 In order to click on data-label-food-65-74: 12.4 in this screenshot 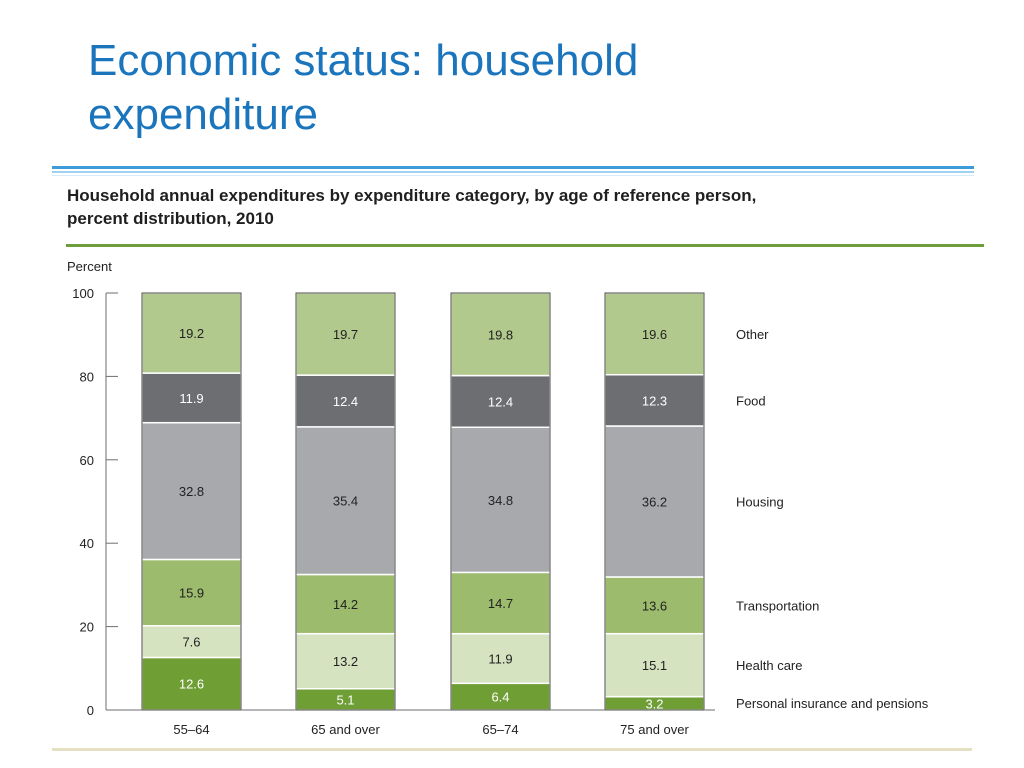, I will do `click(500, 401)`.